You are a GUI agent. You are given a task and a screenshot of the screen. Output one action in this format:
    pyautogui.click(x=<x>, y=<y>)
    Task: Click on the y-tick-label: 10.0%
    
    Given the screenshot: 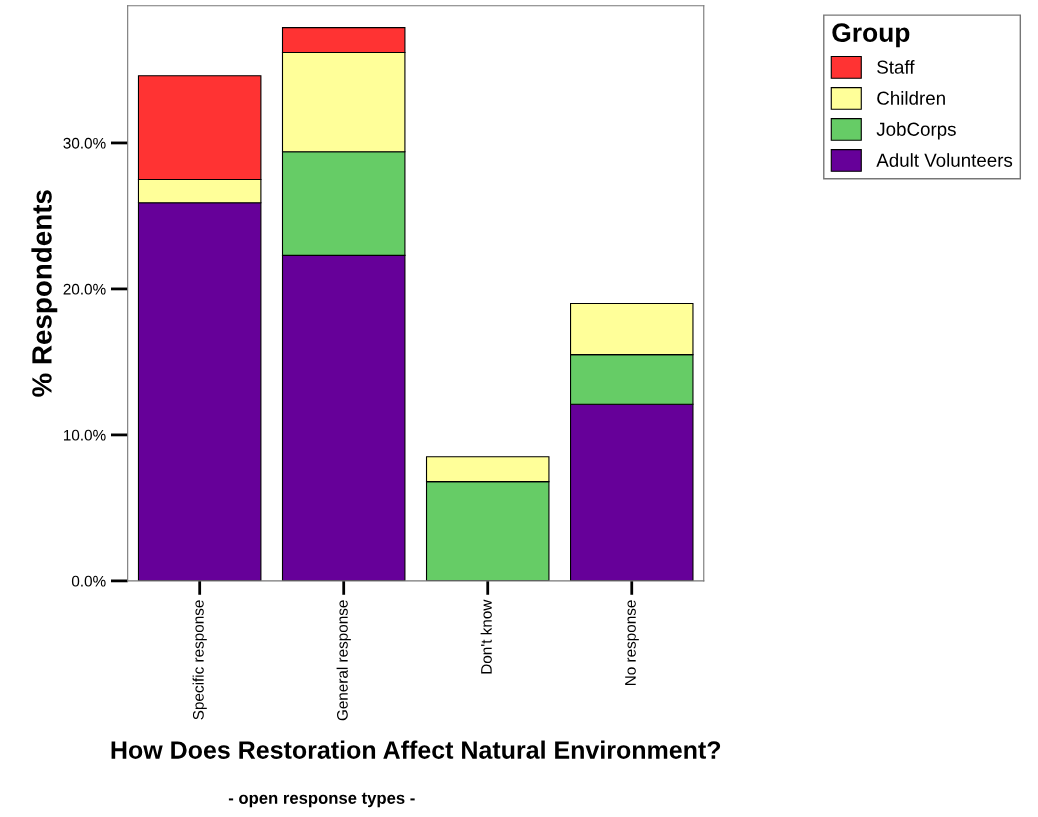 What is the action you would take?
    pyautogui.click(x=84, y=435)
    